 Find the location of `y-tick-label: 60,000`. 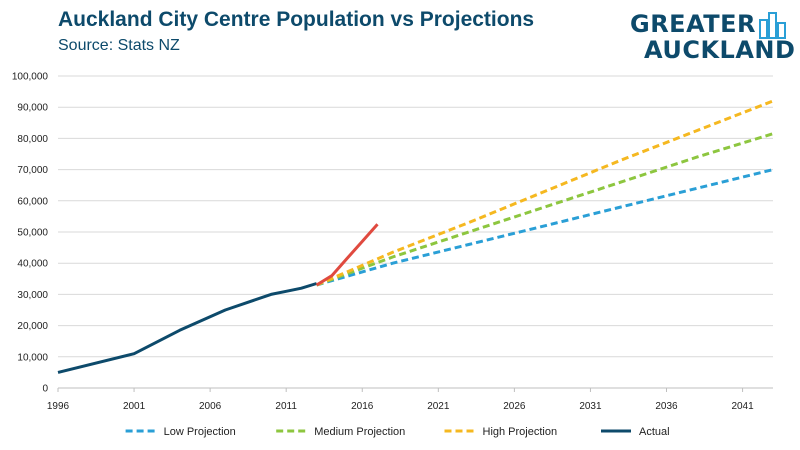

y-tick-label: 60,000 is located at coordinates (32, 201).